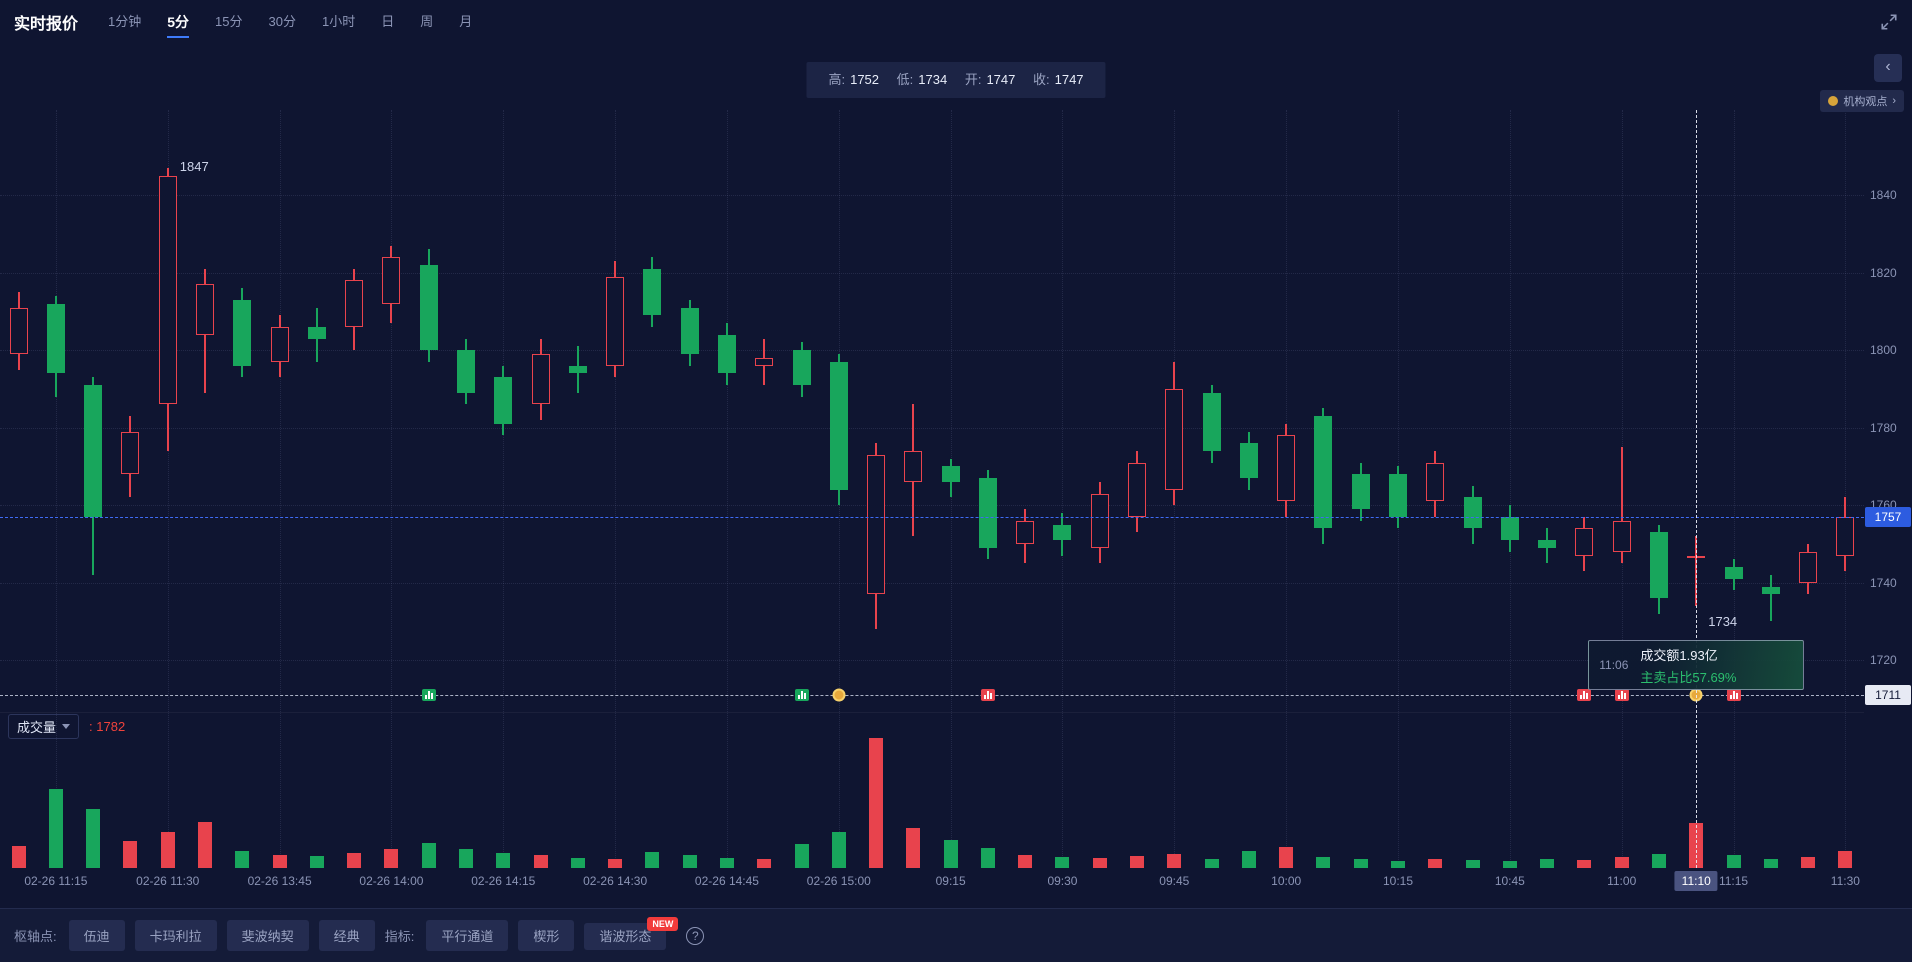 The image size is (1912, 962). Describe the element at coordinates (125, 21) in the screenshot. I see `tab-1min: 1分钟` at that location.